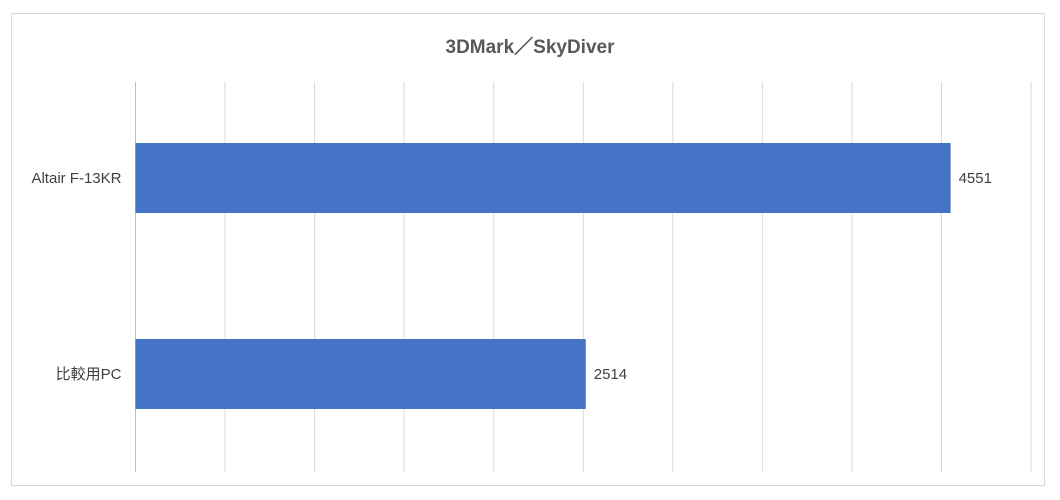  Describe the element at coordinates (76, 178) in the screenshot. I see `category-label: Altair F-13KR` at that location.